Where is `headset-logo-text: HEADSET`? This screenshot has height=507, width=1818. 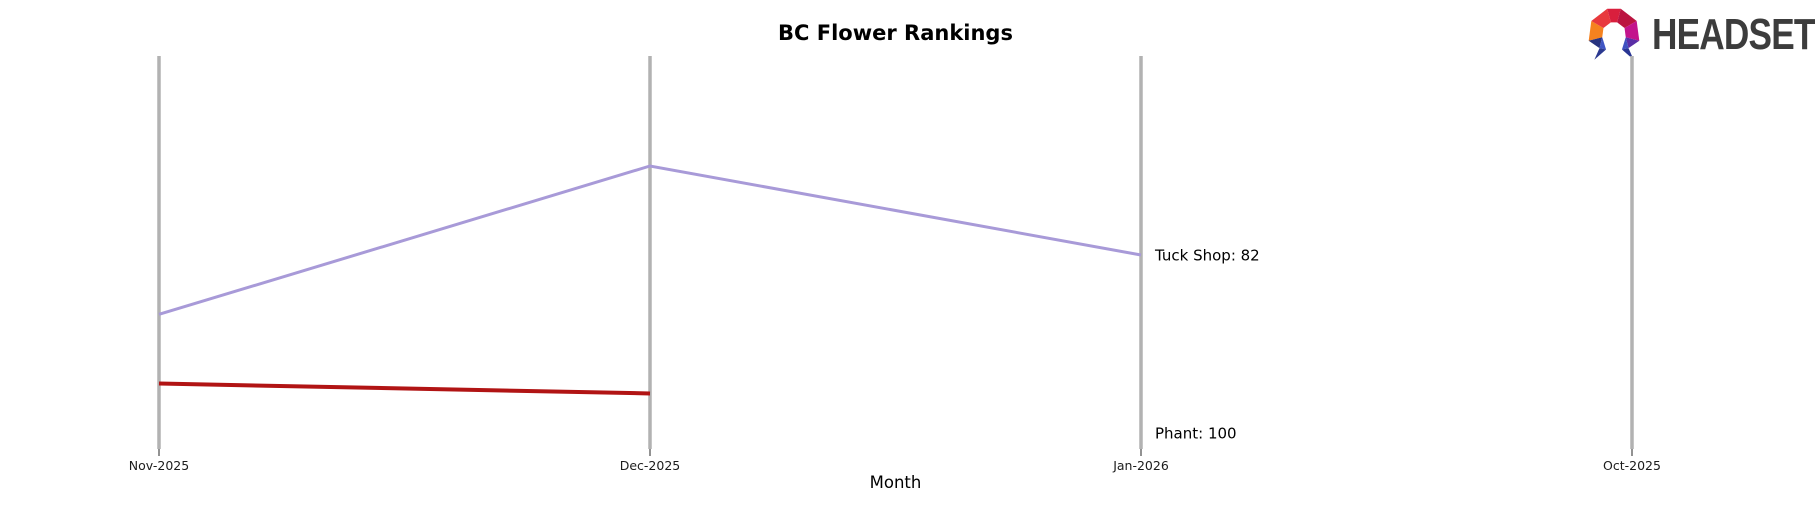
headset-logo-text: HEADSET is located at coordinates (1733, 34).